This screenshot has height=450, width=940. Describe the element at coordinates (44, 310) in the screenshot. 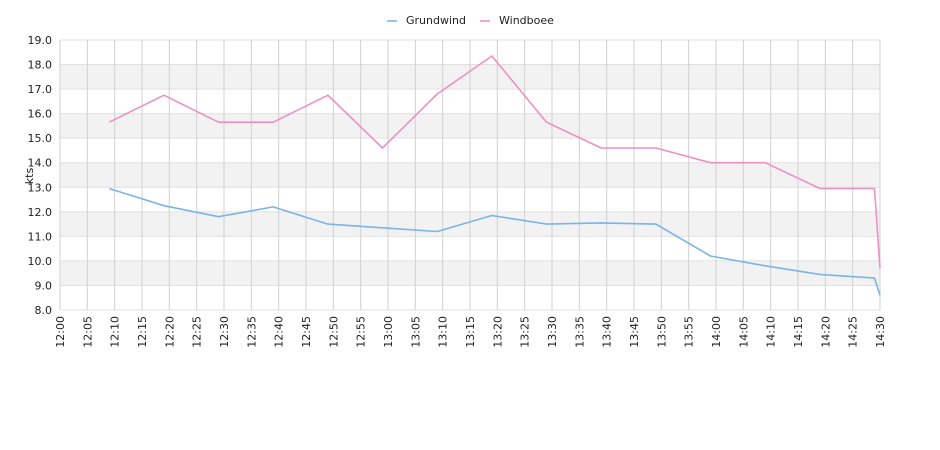

I see `y-tick-label: 8.0` at that location.